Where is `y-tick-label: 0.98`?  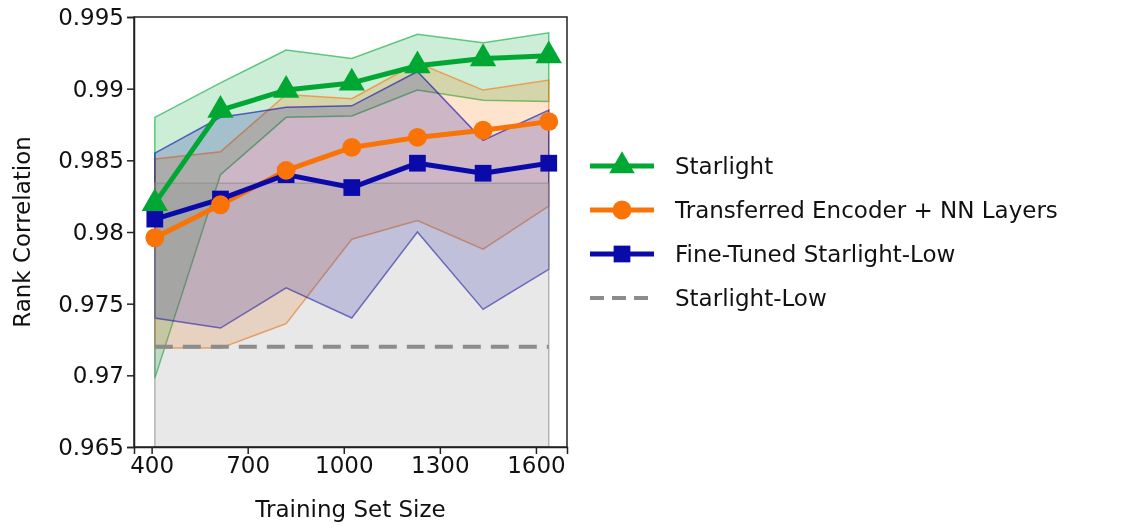
y-tick-label: 0.98 is located at coordinates (98, 231).